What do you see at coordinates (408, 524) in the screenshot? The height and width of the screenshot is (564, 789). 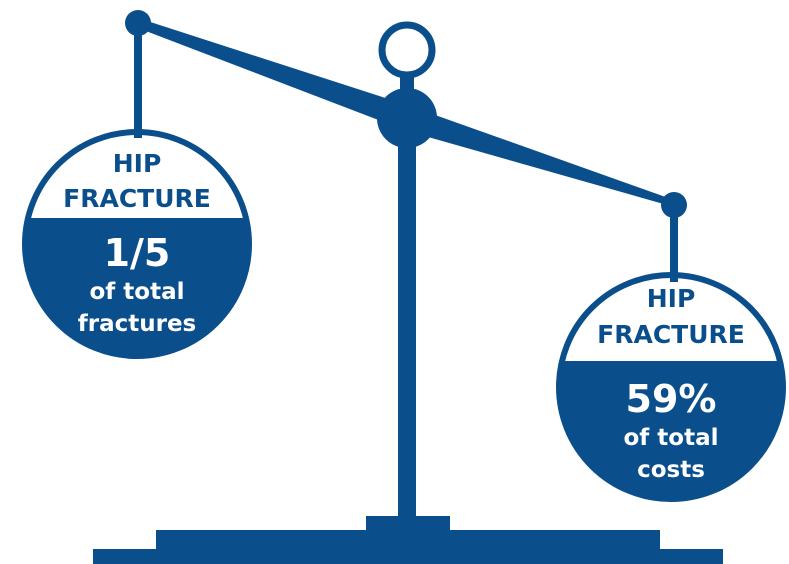 I see `base-top-block` at bounding box center [408, 524].